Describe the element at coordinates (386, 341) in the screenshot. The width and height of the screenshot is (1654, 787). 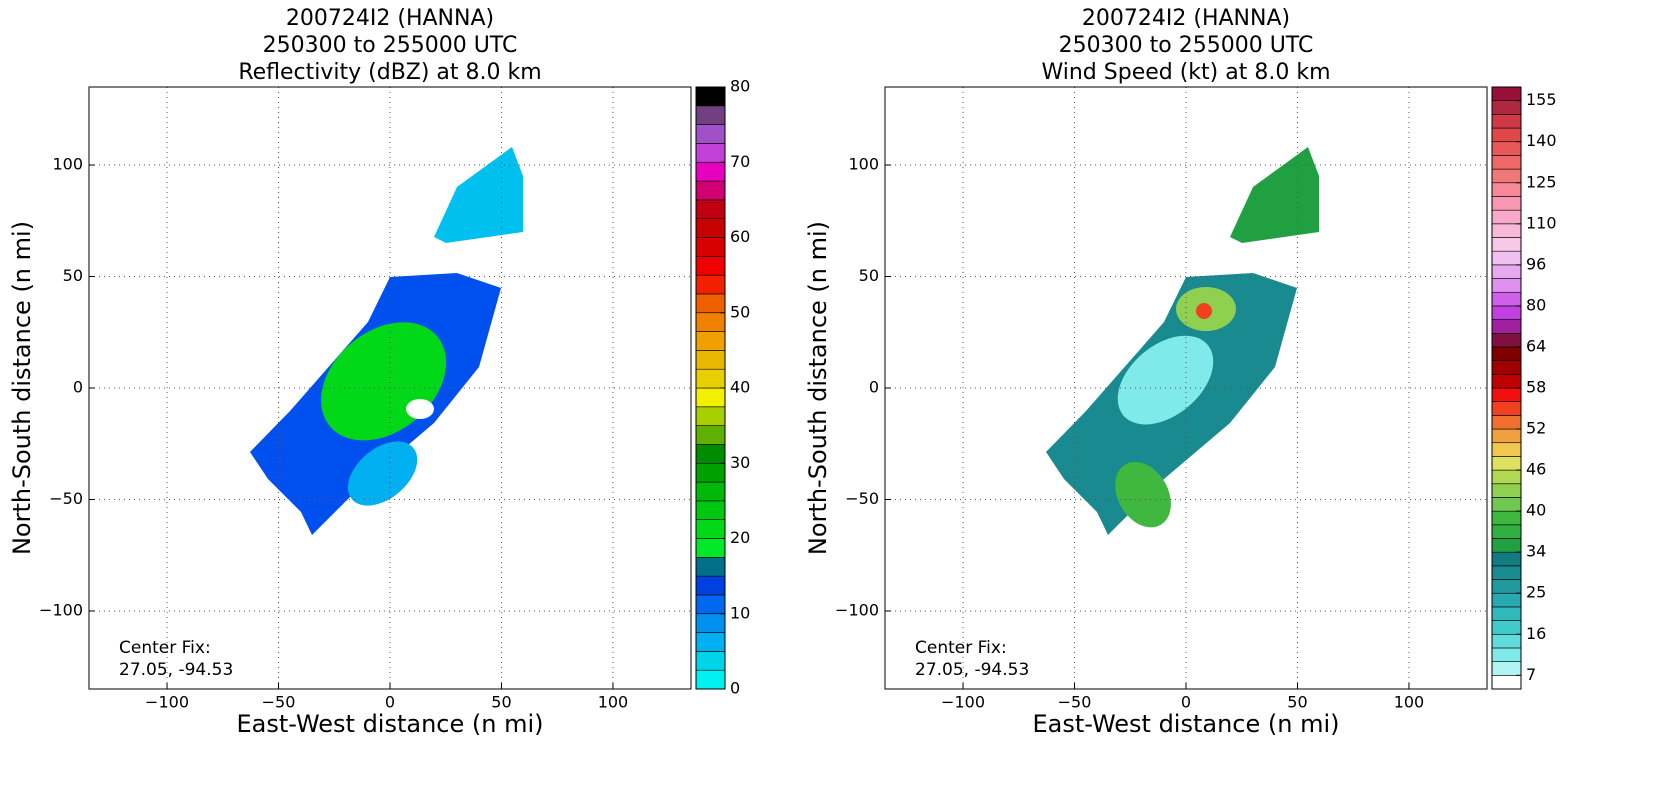
I see `reflectivity-field` at that location.